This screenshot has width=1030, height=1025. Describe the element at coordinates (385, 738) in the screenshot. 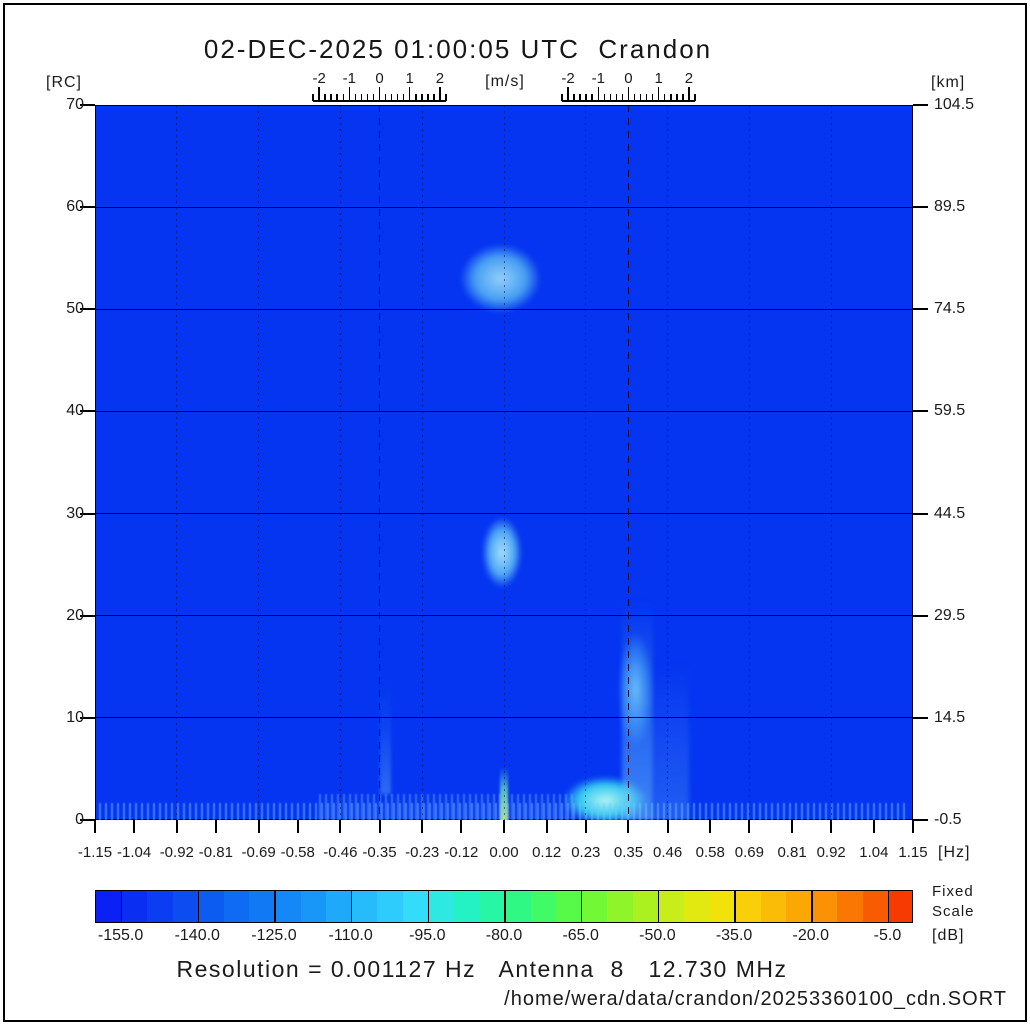

I see `feature-left-faint-streak` at that location.